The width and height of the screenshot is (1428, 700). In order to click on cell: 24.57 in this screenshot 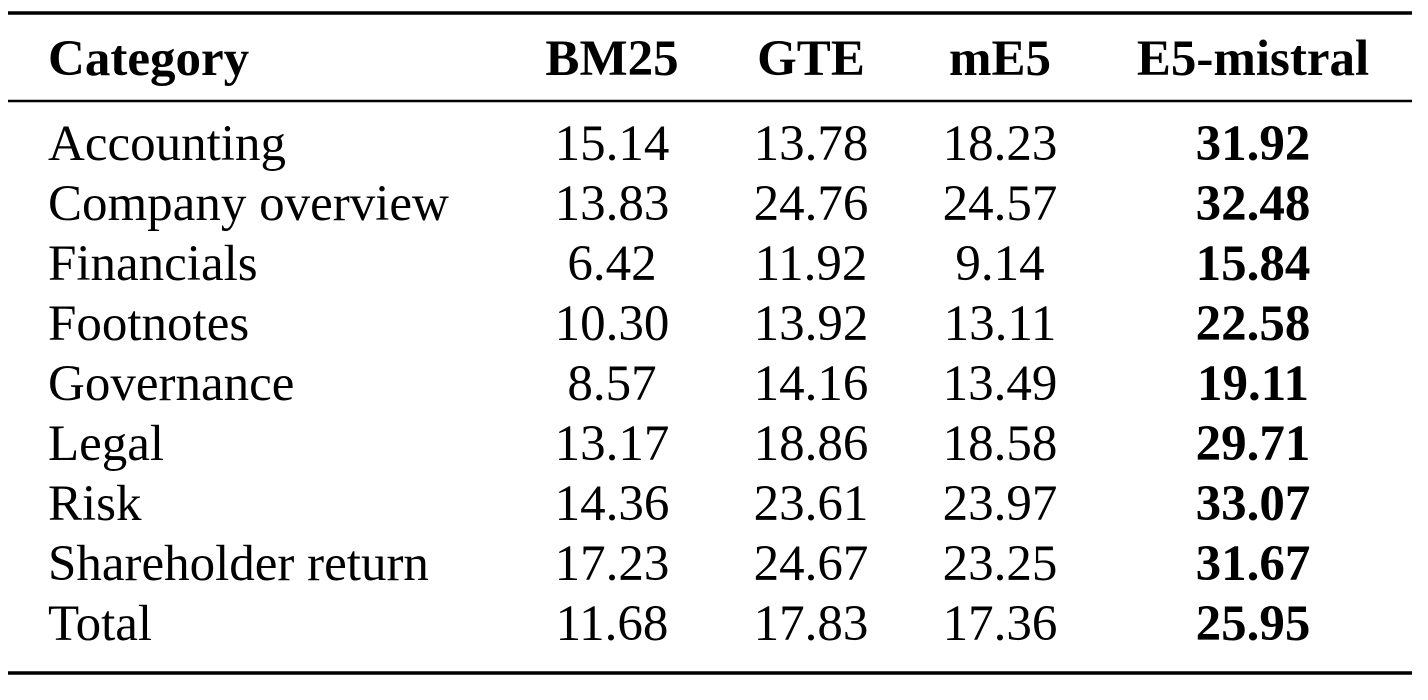, I will do `click(1000, 204)`.